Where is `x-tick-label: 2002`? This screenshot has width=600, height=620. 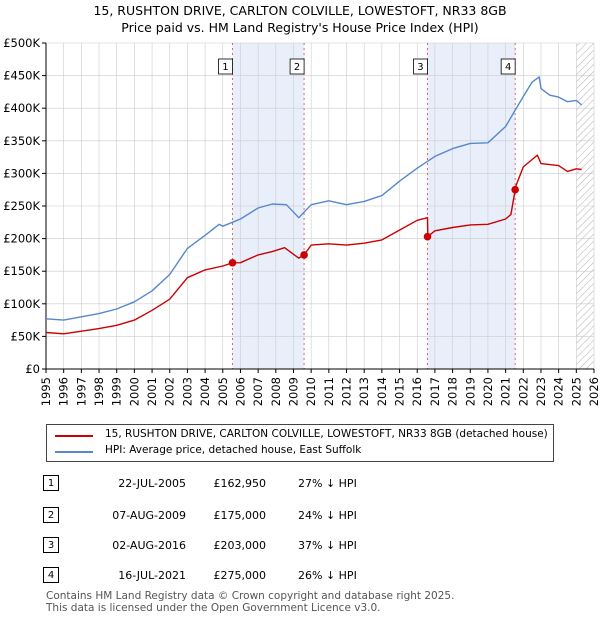 x-tick-label: 2002 is located at coordinates (170, 391).